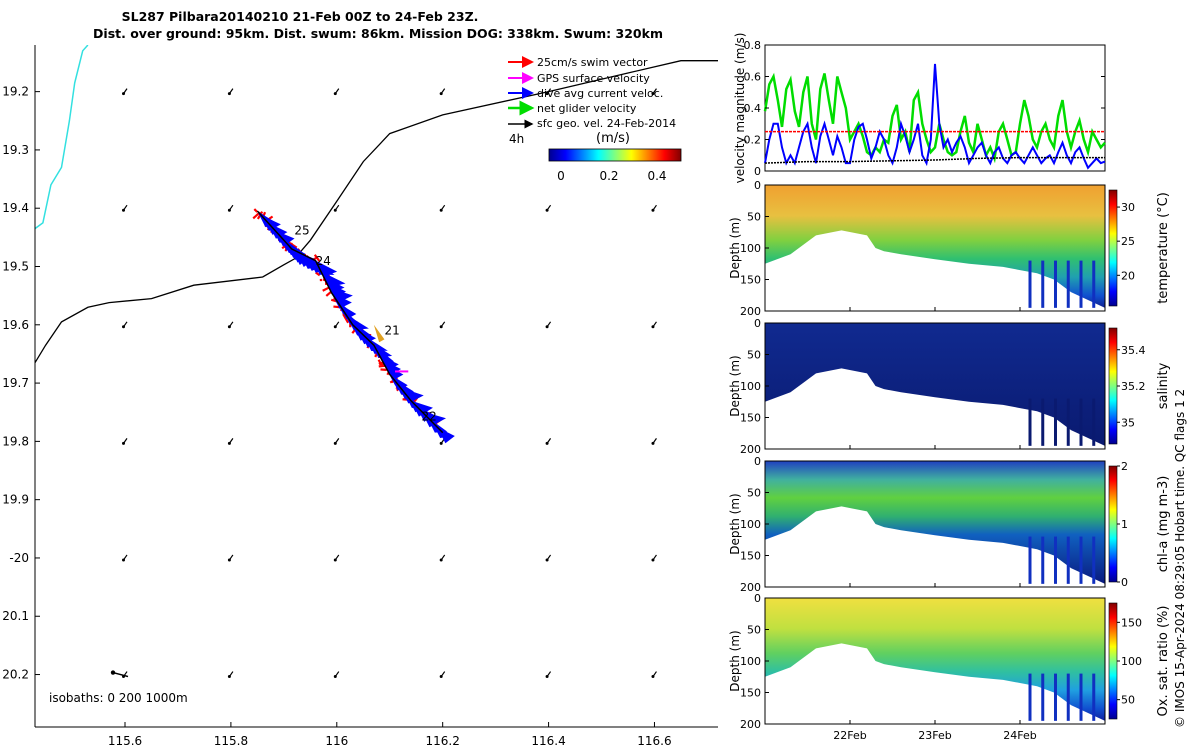 The image size is (1200, 750). I want to click on section-data-oxygen, so click(935, 659).